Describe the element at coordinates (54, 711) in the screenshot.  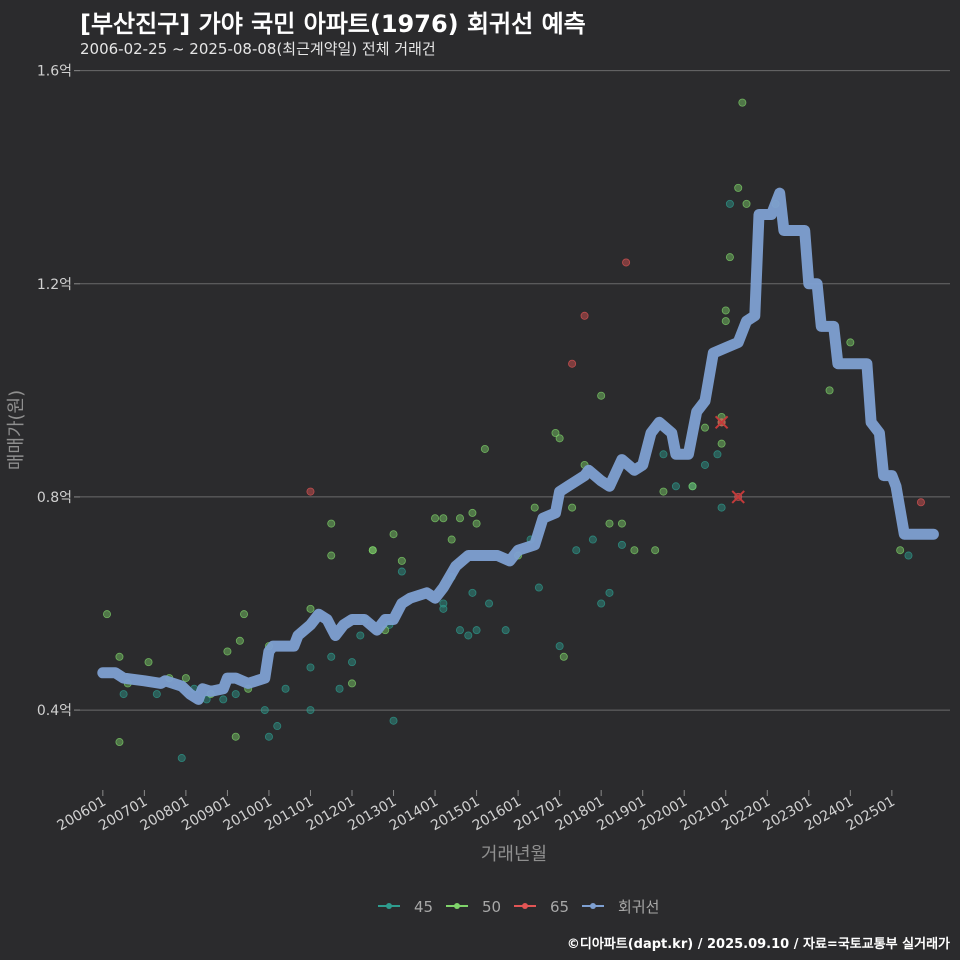
I see `y-tick-label: 0.4억` at that location.